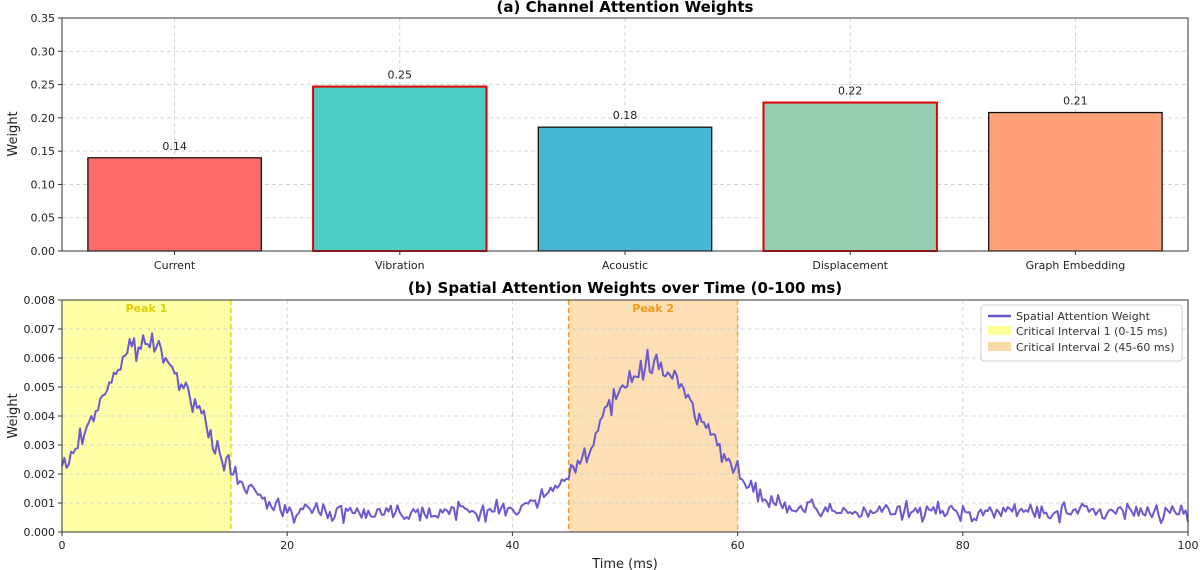  I want to click on chart-b-ytick-label: 0.006, so click(40, 358).